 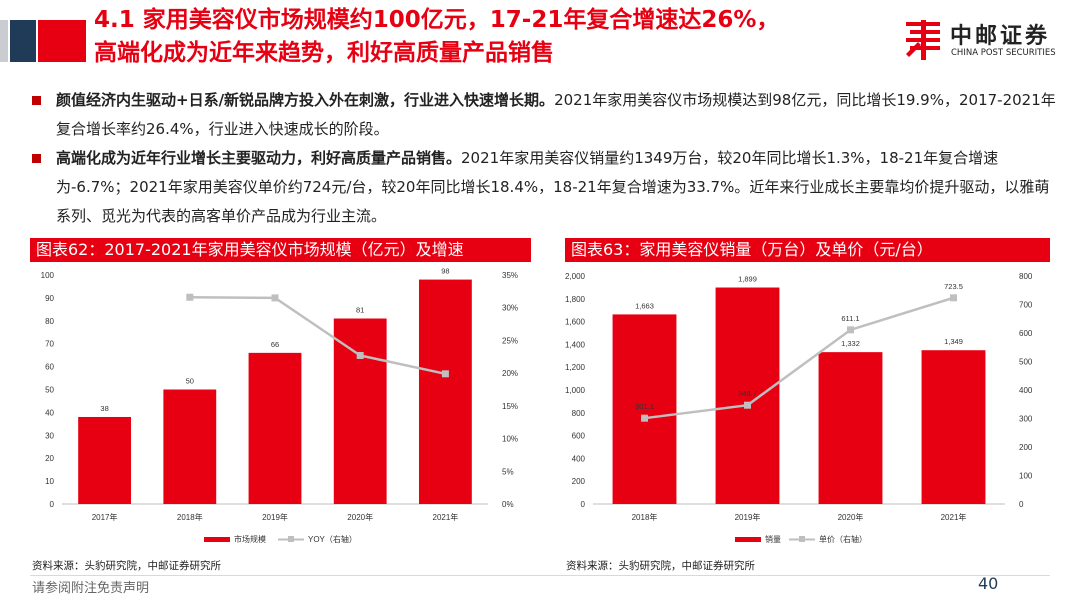 What do you see at coordinates (126, 566) in the screenshot?
I see `chart-62-source: 资料来源：头豹研究院，中邮证券研究所` at bounding box center [126, 566].